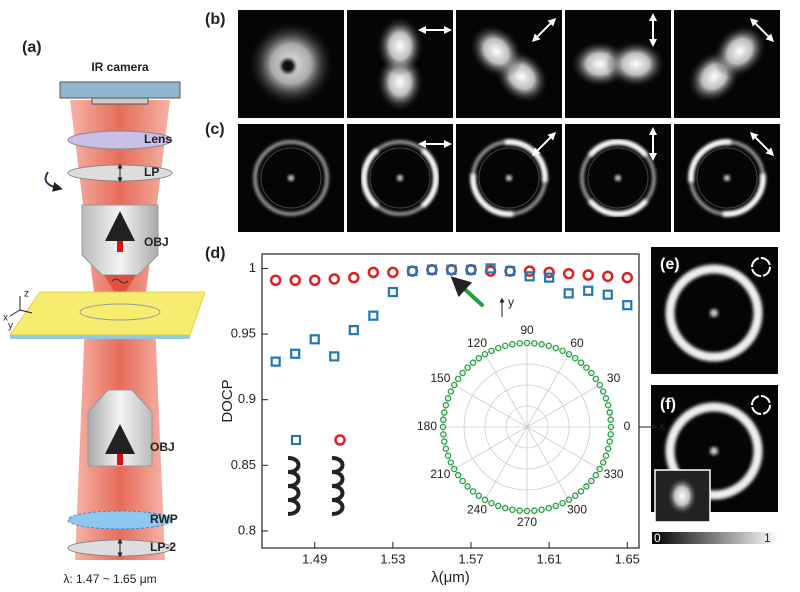  What do you see at coordinates (682, 496) in the screenshot?
I see `inset-blob` at bounding box center [682, 496].